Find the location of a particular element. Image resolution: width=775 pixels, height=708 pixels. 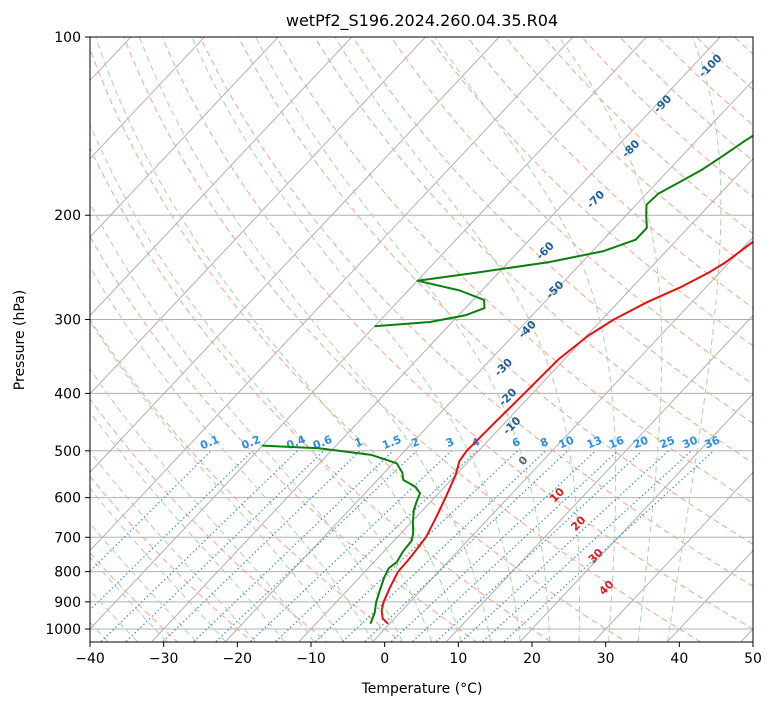

x-tick-label: −10 is located at coordinates (311, 659).